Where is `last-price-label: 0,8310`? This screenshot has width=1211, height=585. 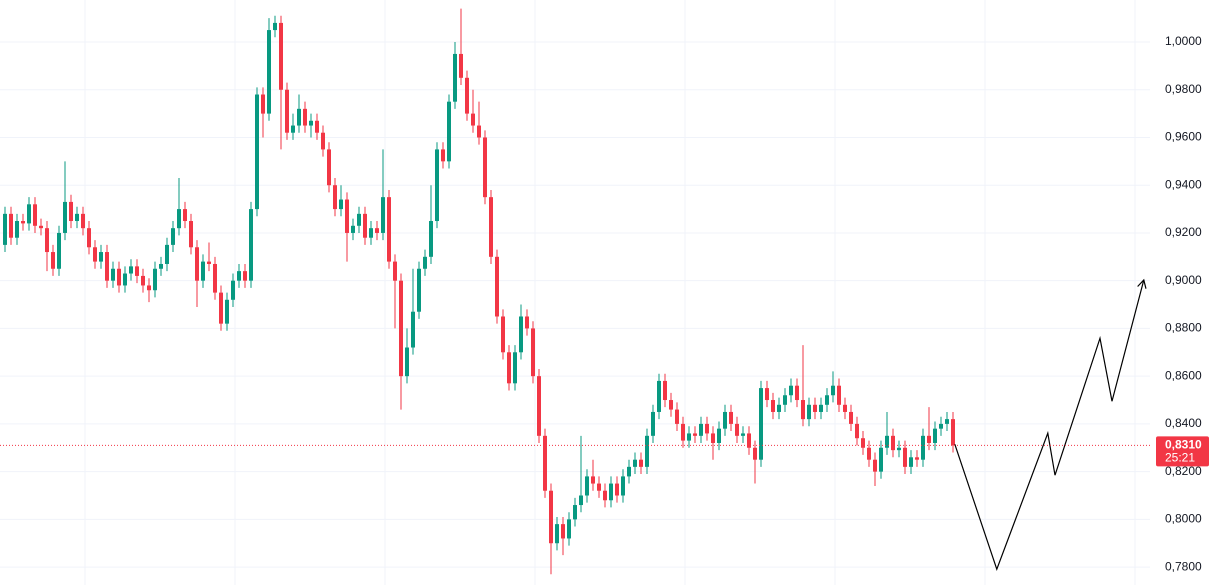 last-price-label: 0,8310 is located at coordinates (1183, 445).